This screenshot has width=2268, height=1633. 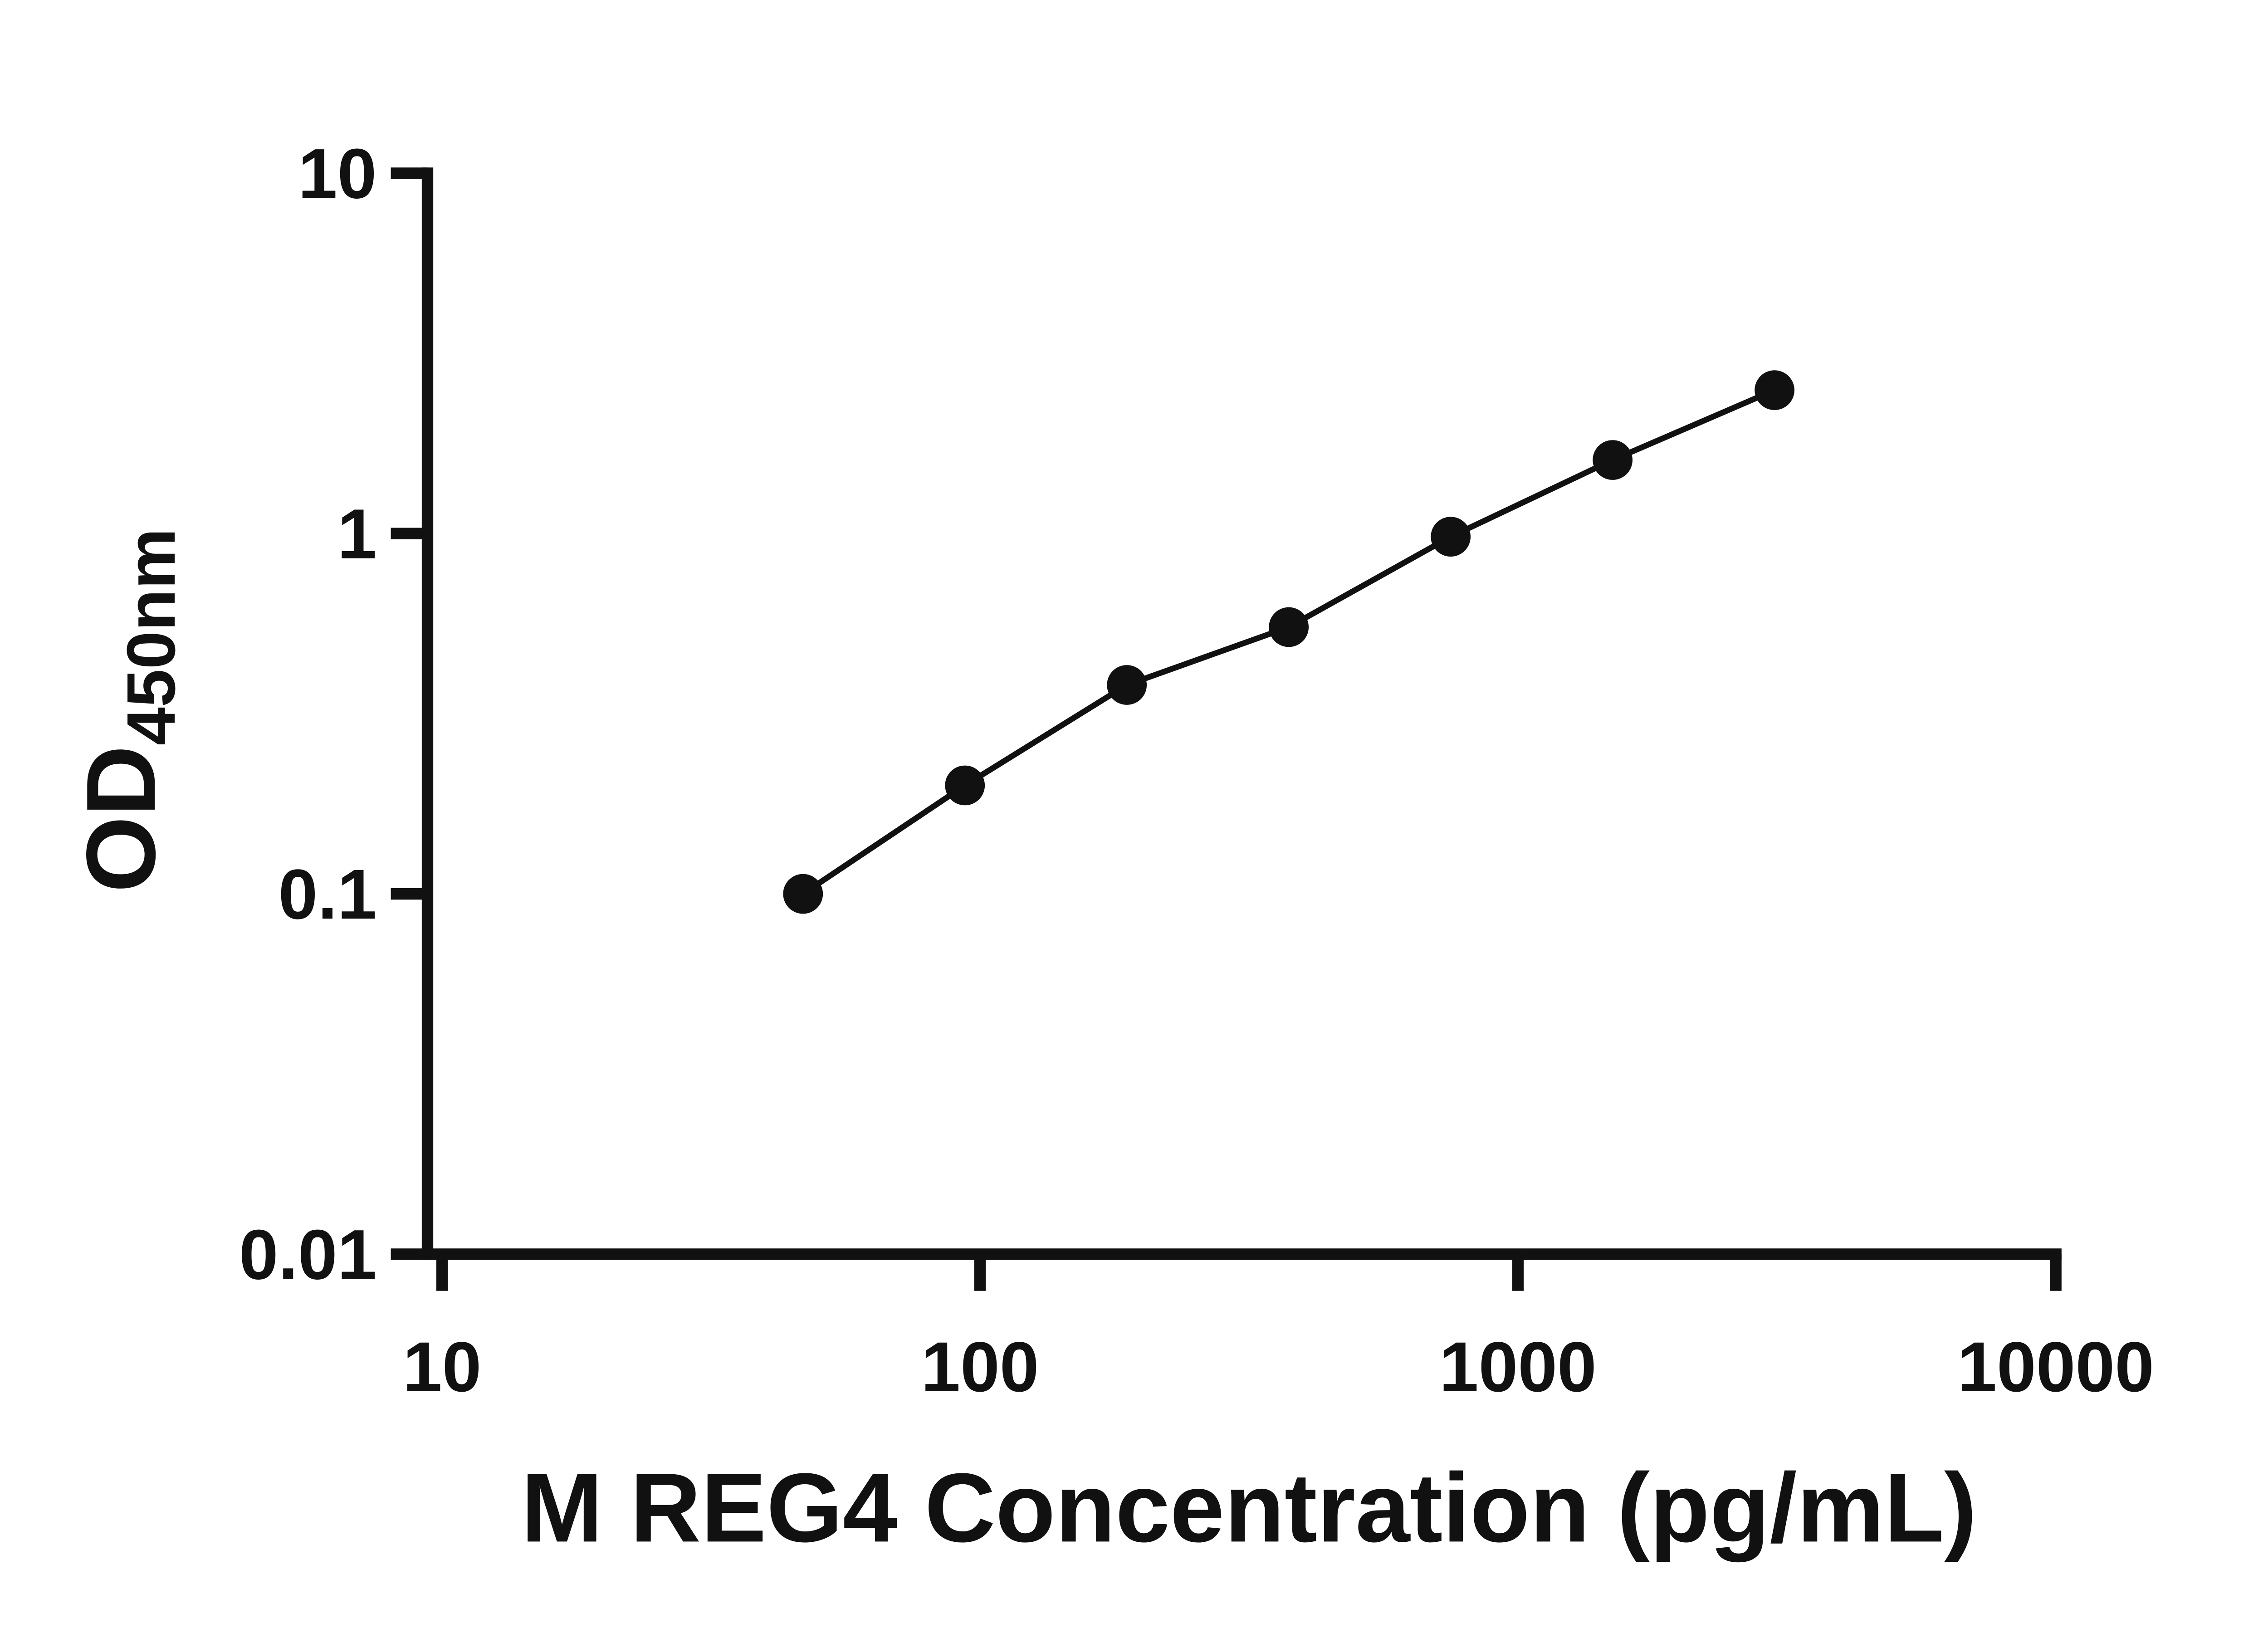 What do you see at coordinates (1518, 1367) in the screenshot?
I see `x-tick-label: 1000` at bounding box center [1518, 1367].